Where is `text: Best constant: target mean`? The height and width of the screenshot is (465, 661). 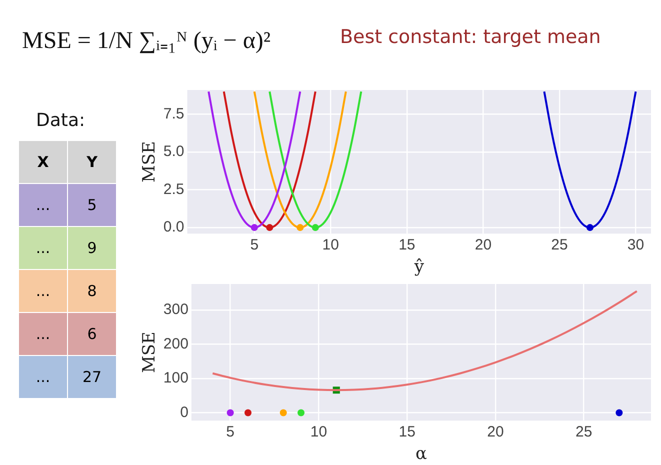
text: Best constant: target mean is located at coordinates (470, 37).